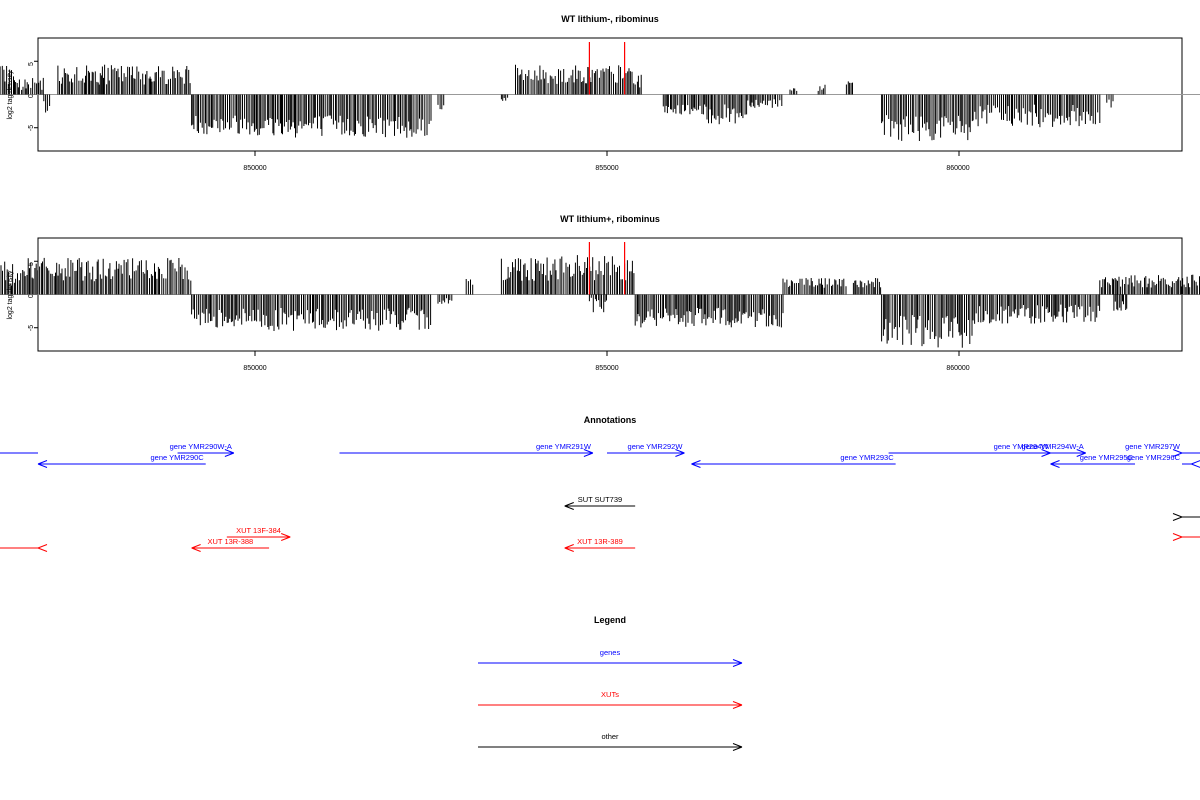 The width and height of the screenshot is (1200, 800). Describe the element at coordinates (258, 530) in the screenshot. I see `feature-label: XUT 13F-384` at that location.